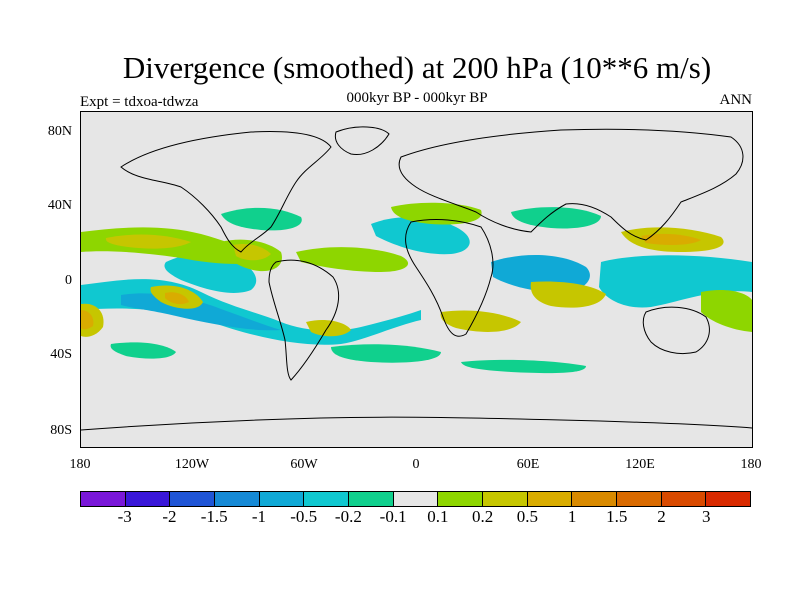 Image resolution: width=800 pixels, height=600 pixels. Describe the element at coordinates (482, 516) in the screenshot. I see `colorbar-label: 0.2` at that location.